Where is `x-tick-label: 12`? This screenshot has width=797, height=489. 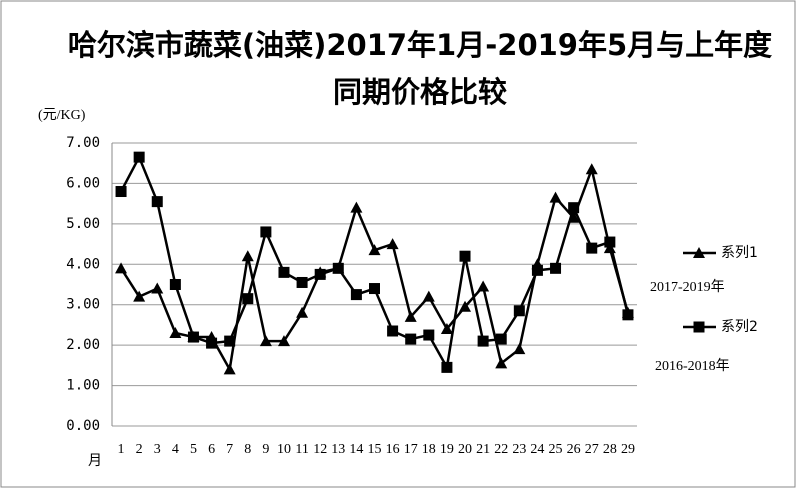
x-tick-label: 12 is located at coordinates (320, 449).